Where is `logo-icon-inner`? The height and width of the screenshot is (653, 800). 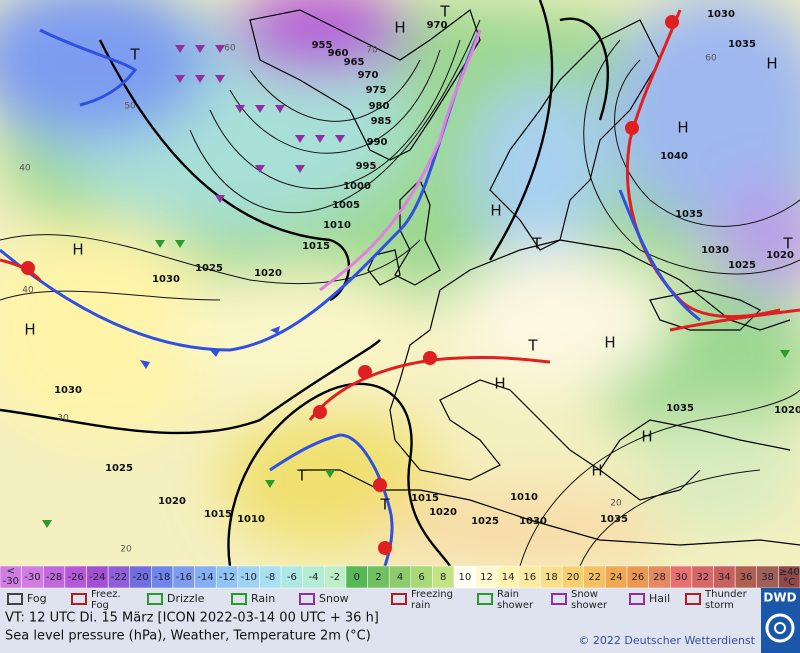 logo-icon-inner is located at coordinates (780, 628).